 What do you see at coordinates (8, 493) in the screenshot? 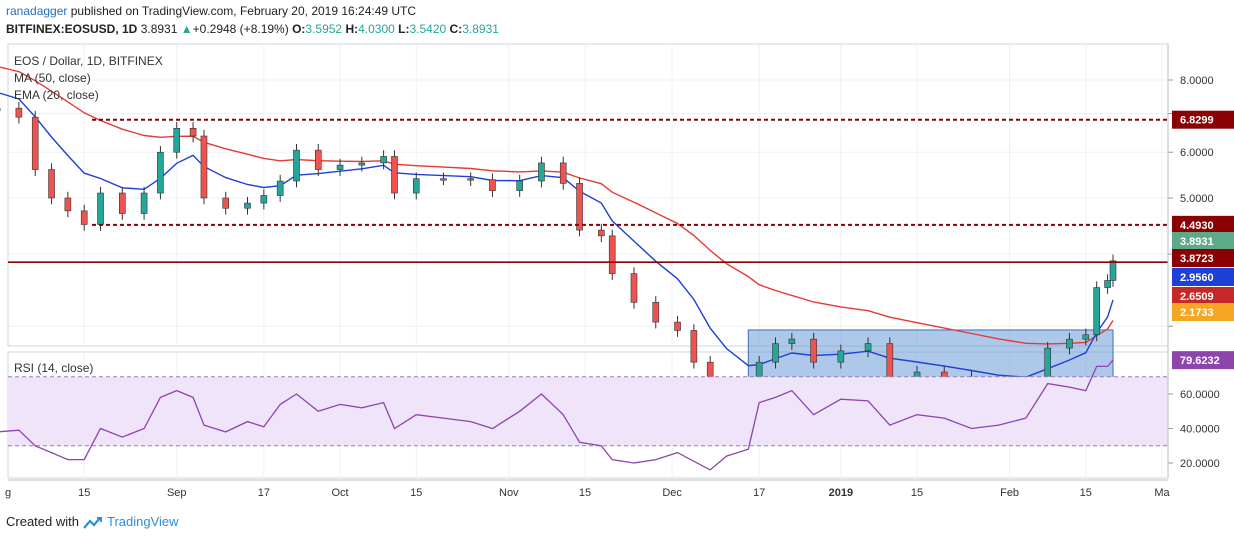
I see `time-tick-label: g` at bounding box center [8, 493].